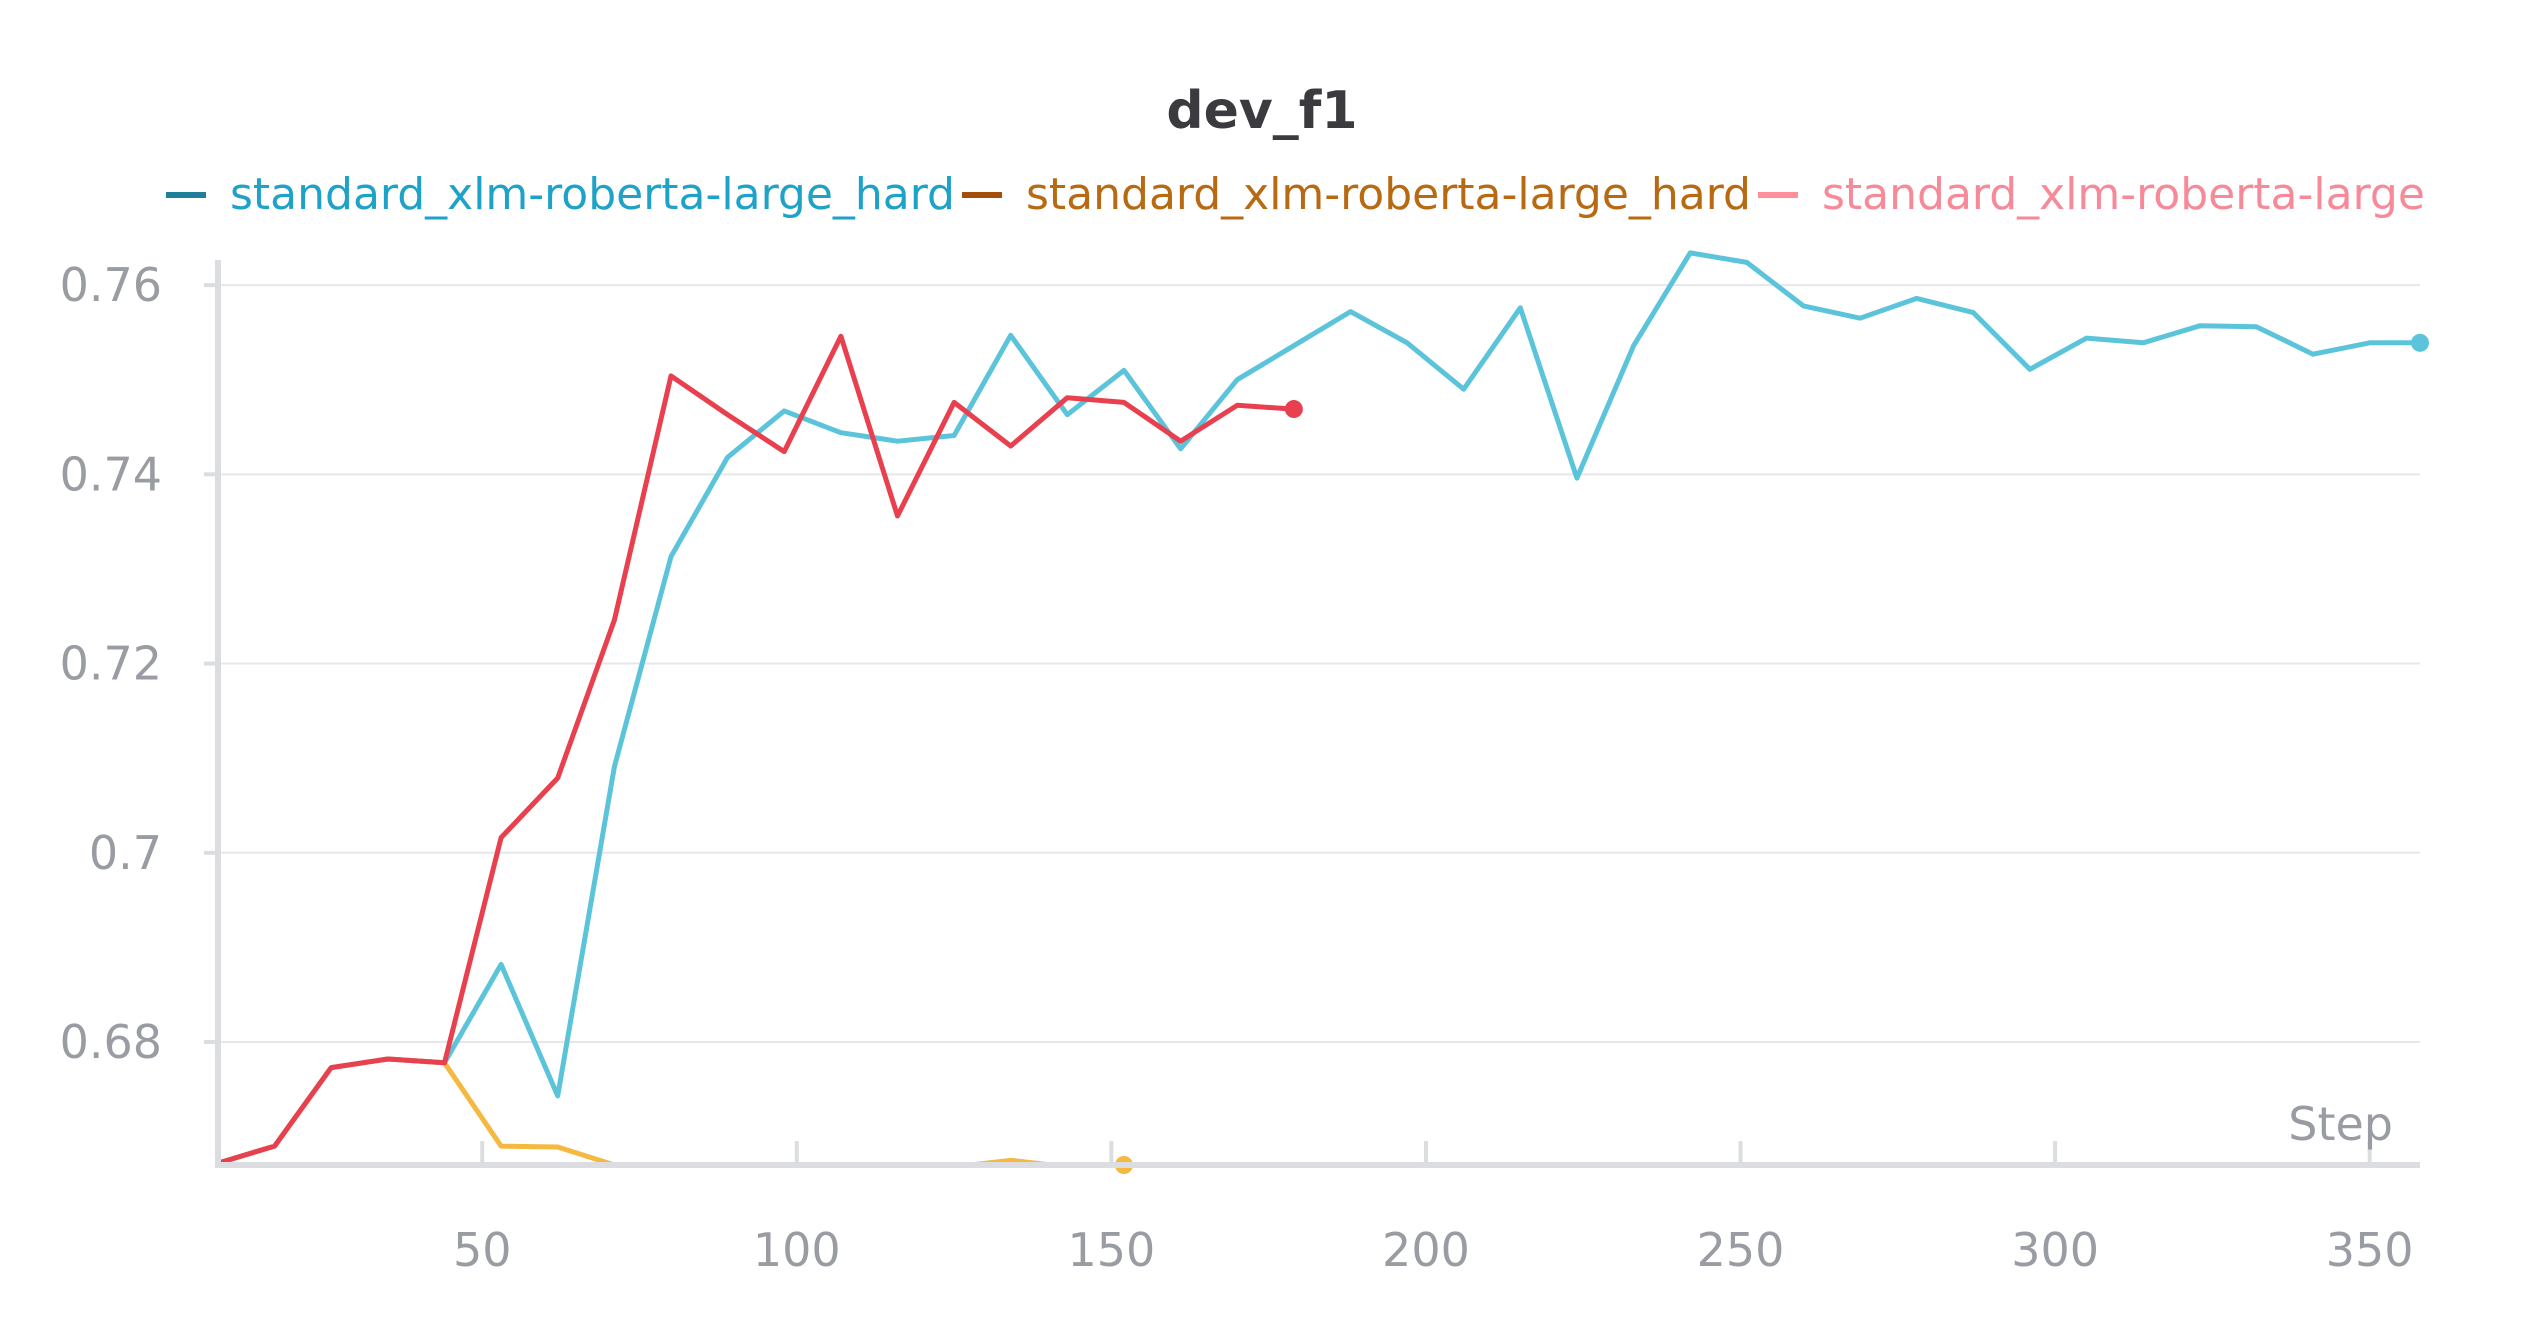  I want to click on y-tick-label: 0.72, so click(111, 664).